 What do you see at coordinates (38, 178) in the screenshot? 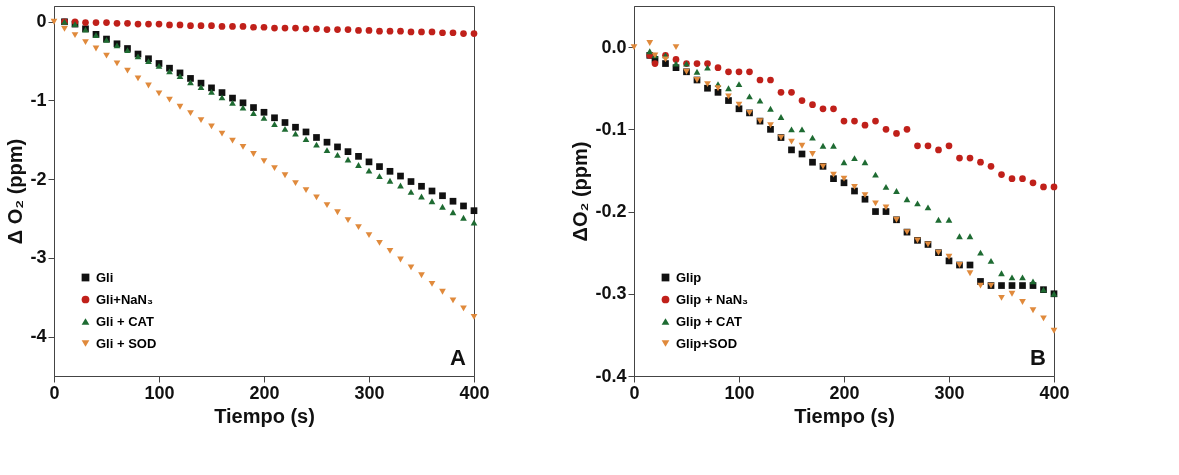
I see `y-tick-label: -2` at bounding box center [38, 178].